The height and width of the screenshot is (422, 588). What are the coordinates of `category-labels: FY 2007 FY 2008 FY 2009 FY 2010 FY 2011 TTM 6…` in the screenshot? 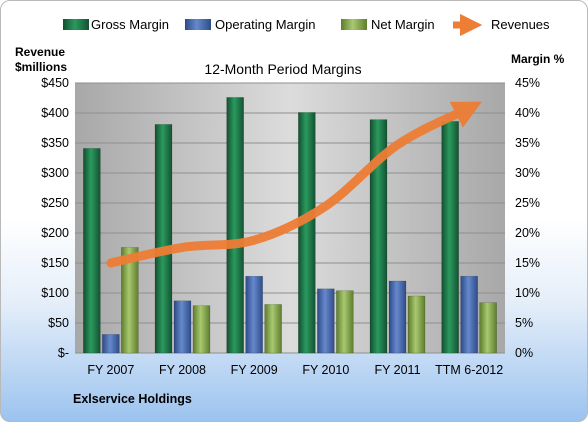 It's located at (295, 370).